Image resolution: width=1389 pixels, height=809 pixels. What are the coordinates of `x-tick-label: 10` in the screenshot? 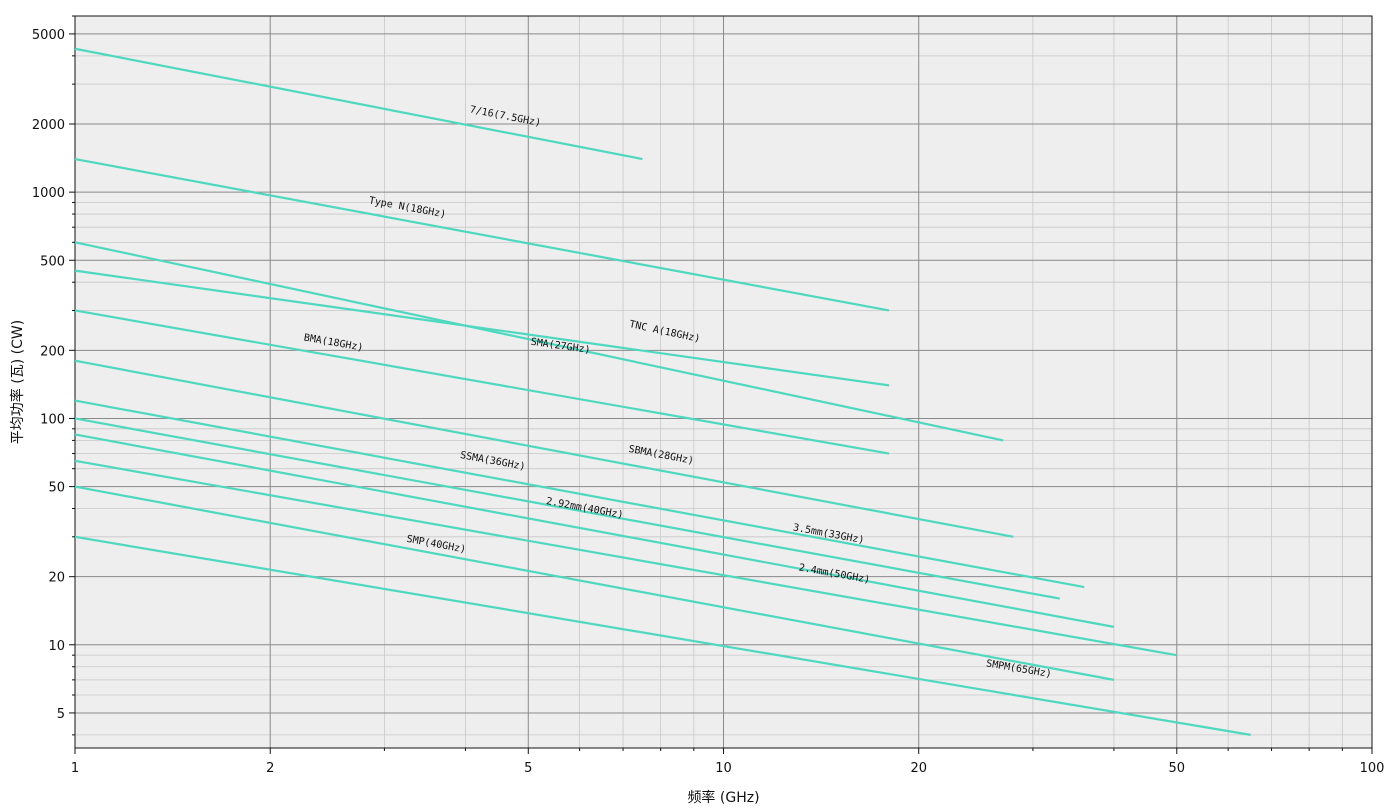 It's located at (723, 768).